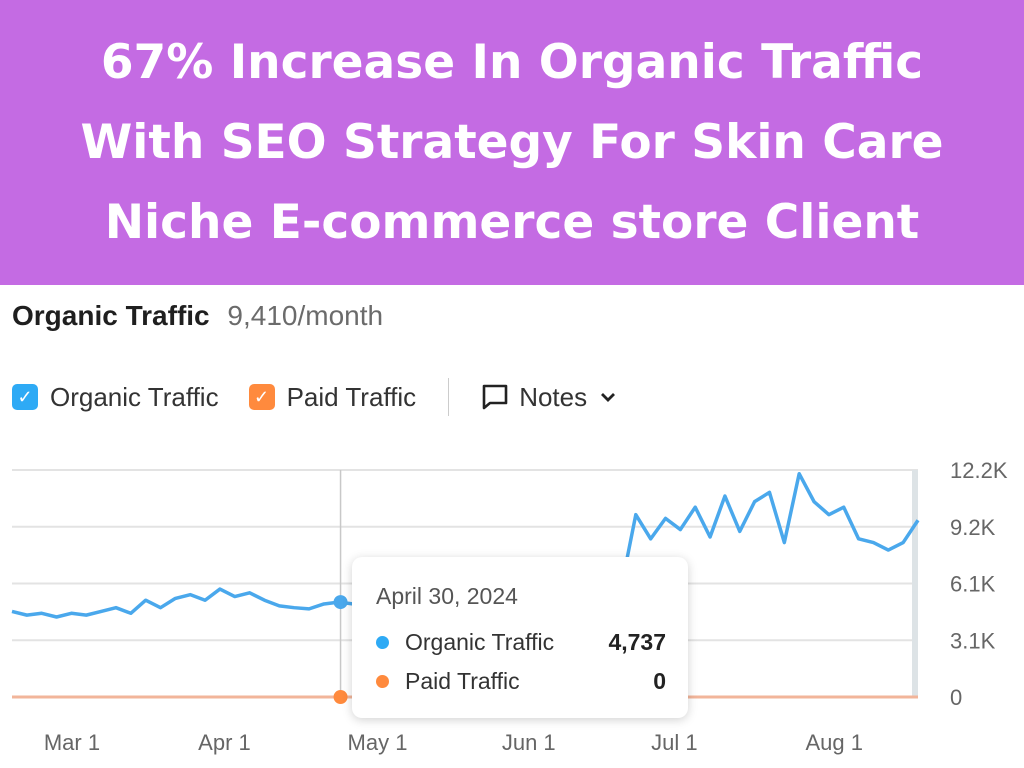  Describe the element at coordinates (340, 602) in the screenshot. I see `organic-hover-marker` at that location.